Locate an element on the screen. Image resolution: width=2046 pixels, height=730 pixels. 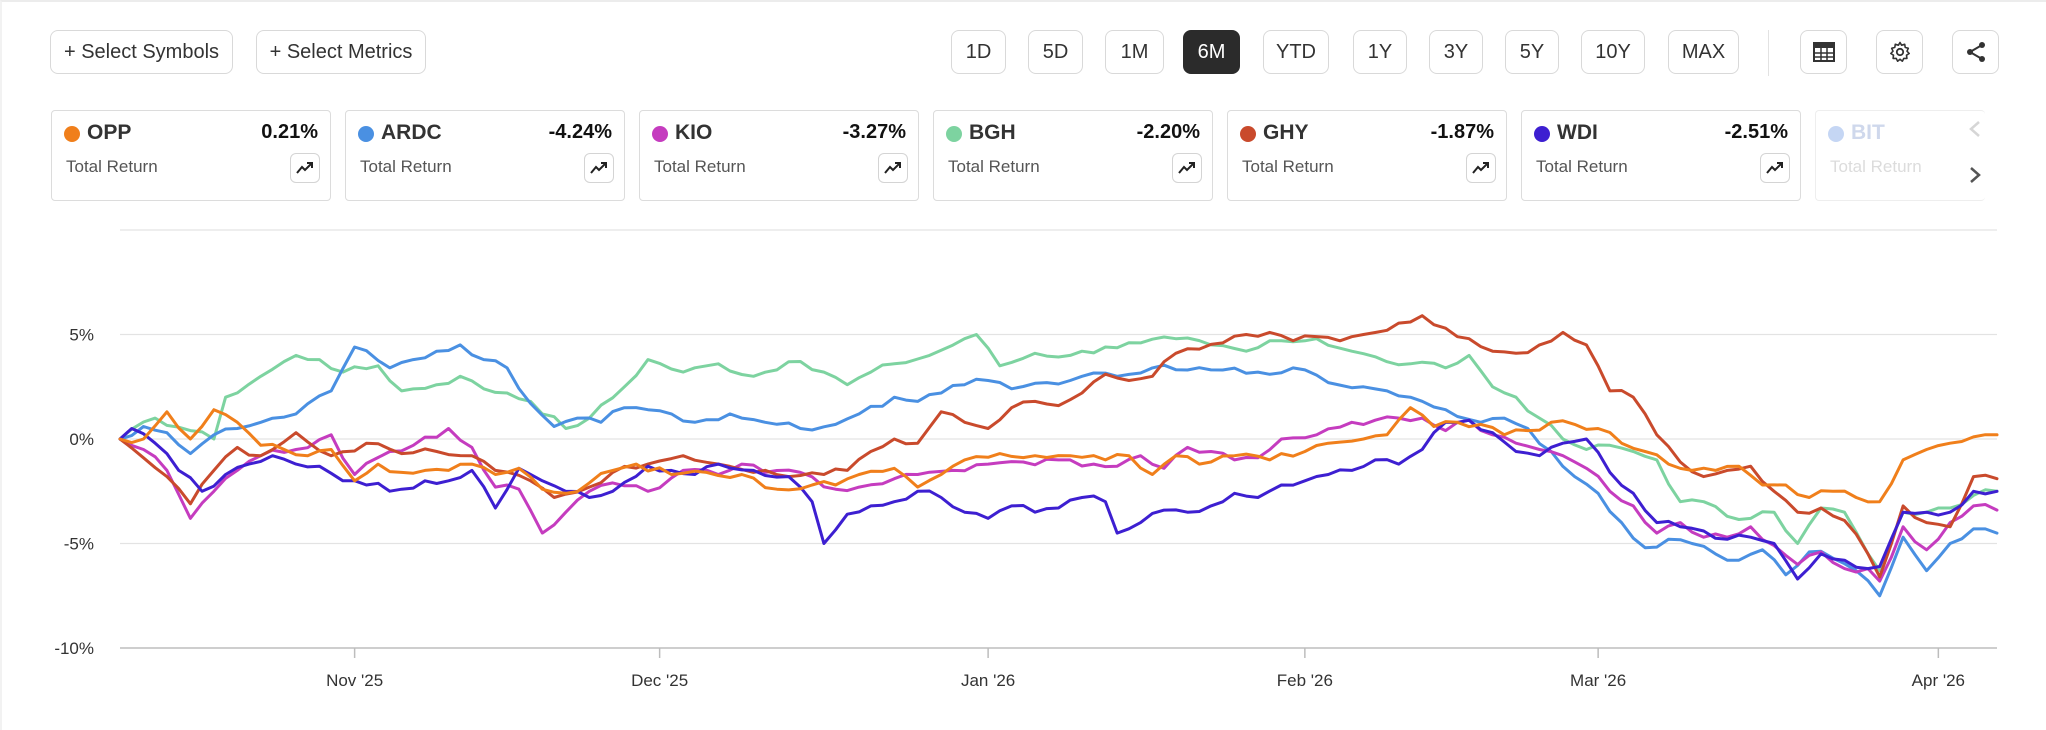
range-button-10y: 10Y is located at coordinates (1613, 52).